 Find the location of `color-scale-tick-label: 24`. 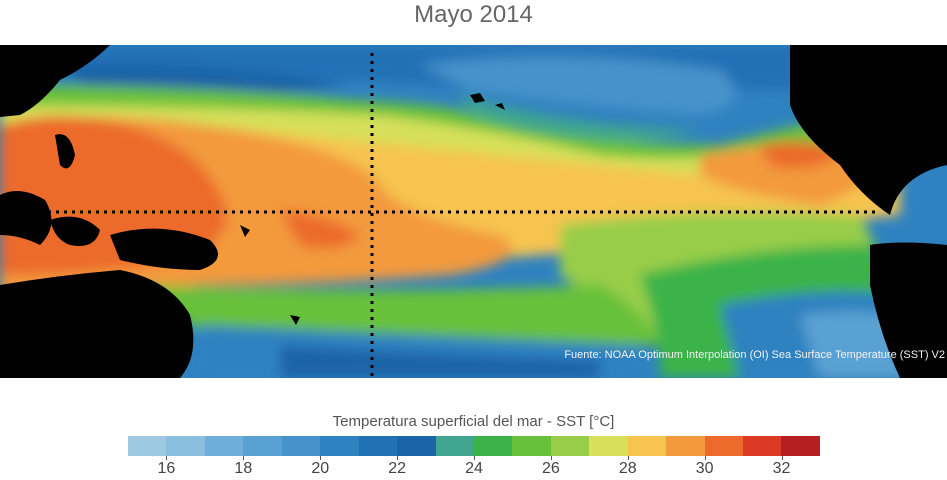

color-scale-tick-label: 24 is located at coordinates (474, 468).